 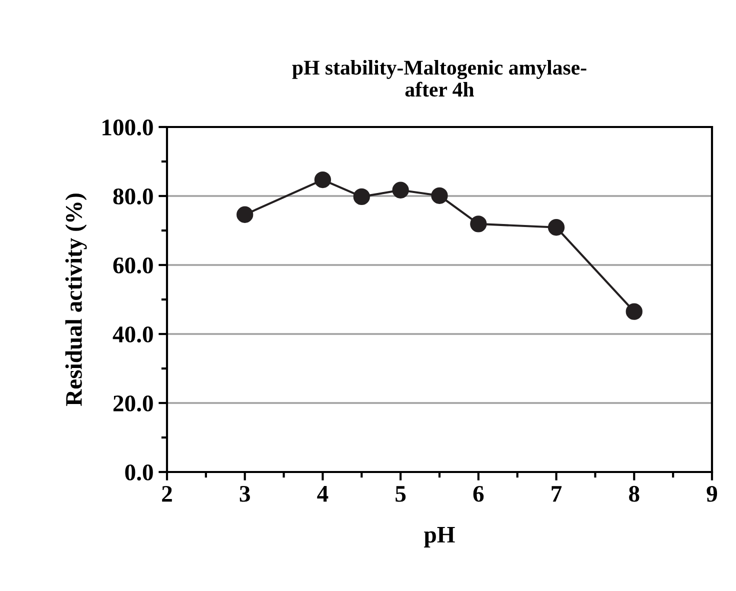 I want to click on chart-title: pH stability-Maltogenic amylase- after 4h, so click(x=439, y=78).